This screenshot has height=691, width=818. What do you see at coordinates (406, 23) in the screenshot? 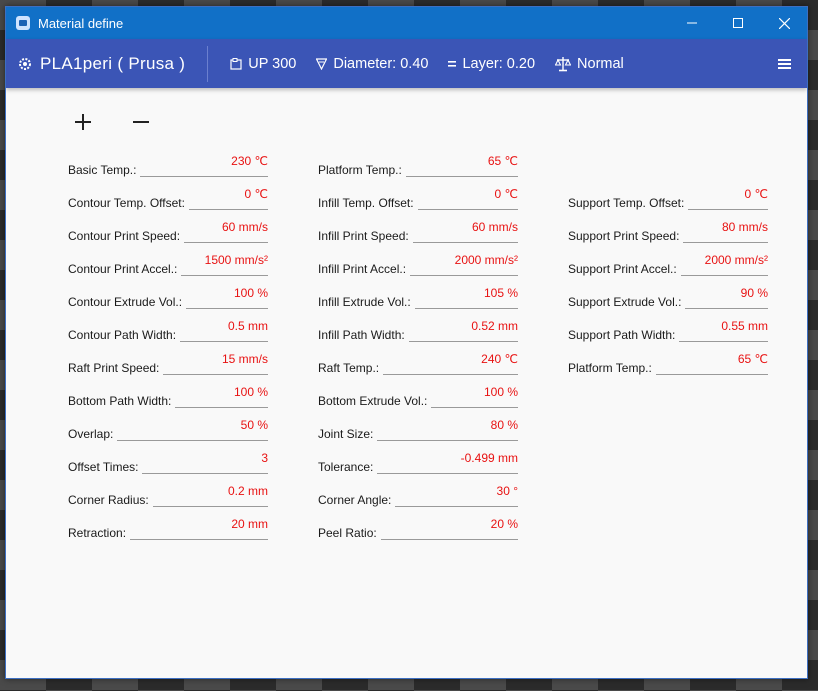
I see `title-bar: Material define` at bounding box center [406, 23].